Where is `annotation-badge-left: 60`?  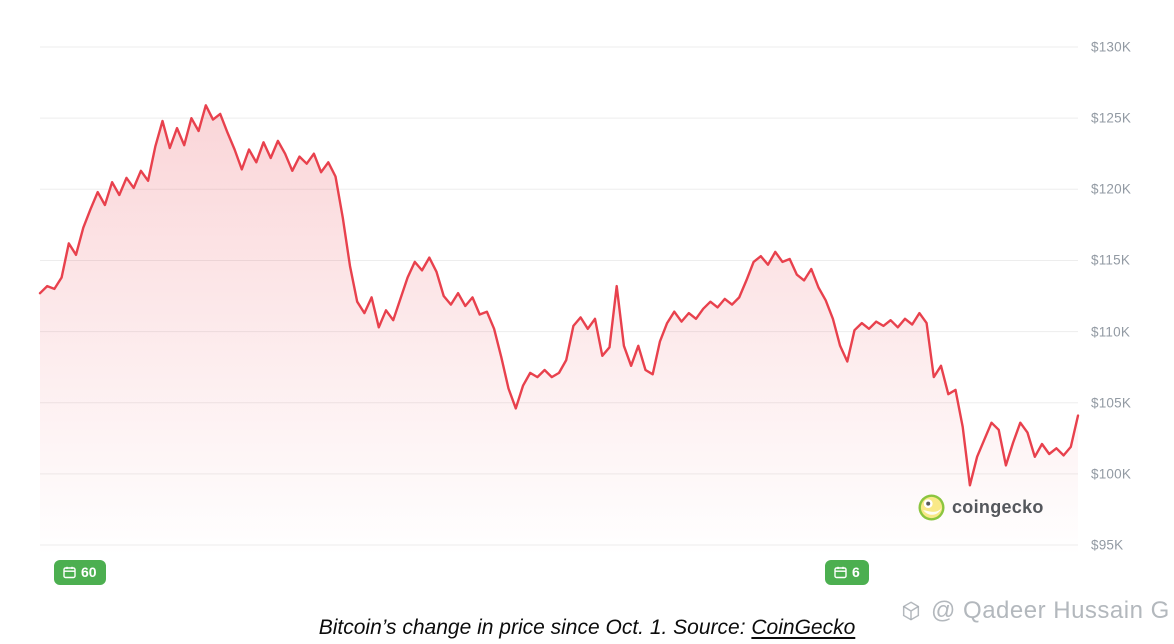 annotation-badge-left: 60 is located at coordinates (80, 572).